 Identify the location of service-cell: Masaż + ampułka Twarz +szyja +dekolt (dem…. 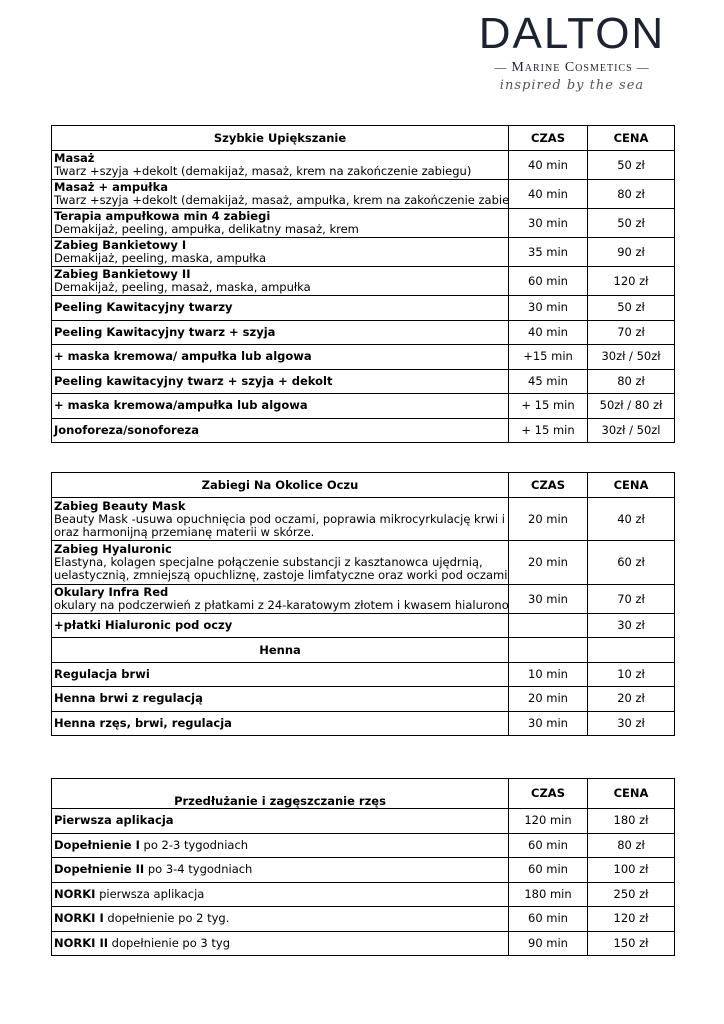
(280, 194).